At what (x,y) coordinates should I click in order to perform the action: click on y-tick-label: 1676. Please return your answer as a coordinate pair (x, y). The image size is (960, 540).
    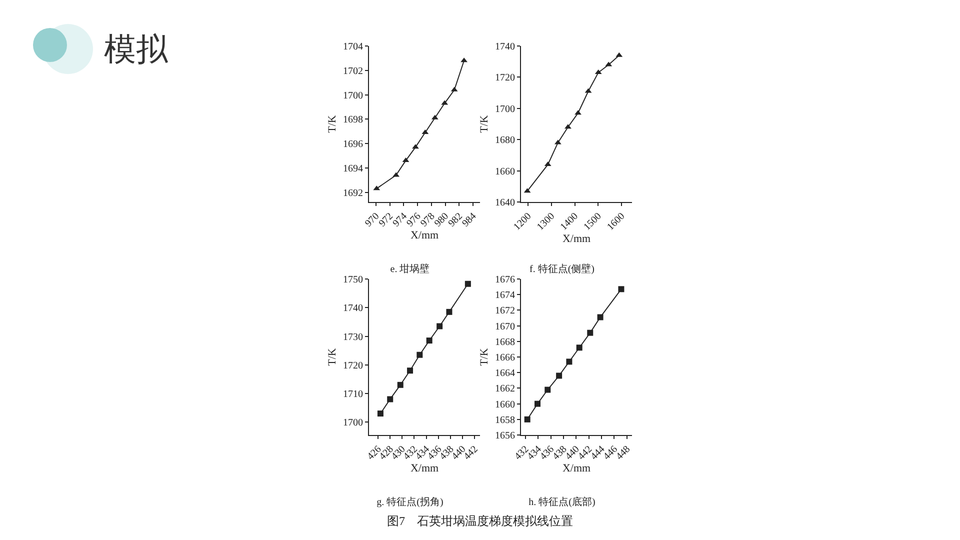
    Looking at the image, I should click on (505, 280).